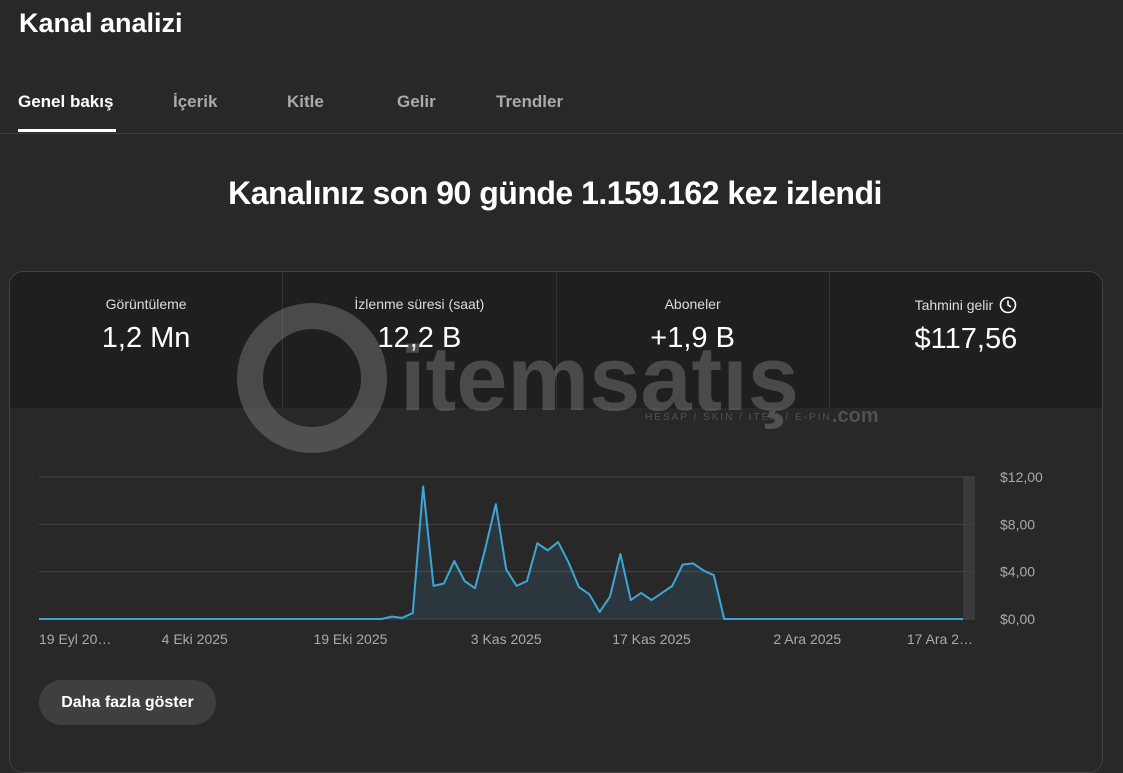  I want to click on page-title: Kanal analizi, so click(101, 23).